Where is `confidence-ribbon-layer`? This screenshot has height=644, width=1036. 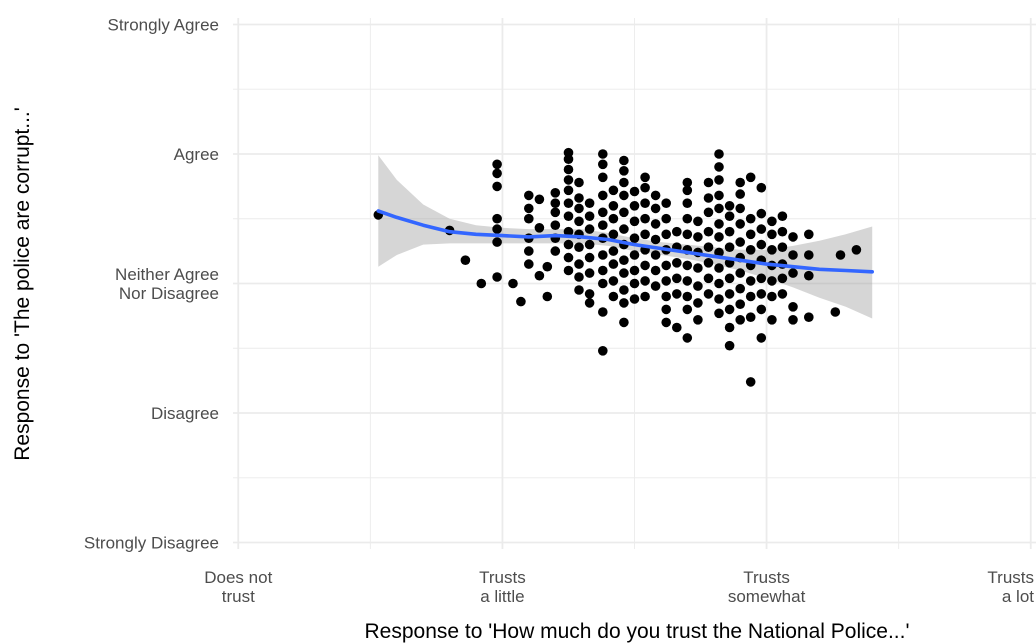
confidence-ribbon-layer is located at coordinates (625, 237).